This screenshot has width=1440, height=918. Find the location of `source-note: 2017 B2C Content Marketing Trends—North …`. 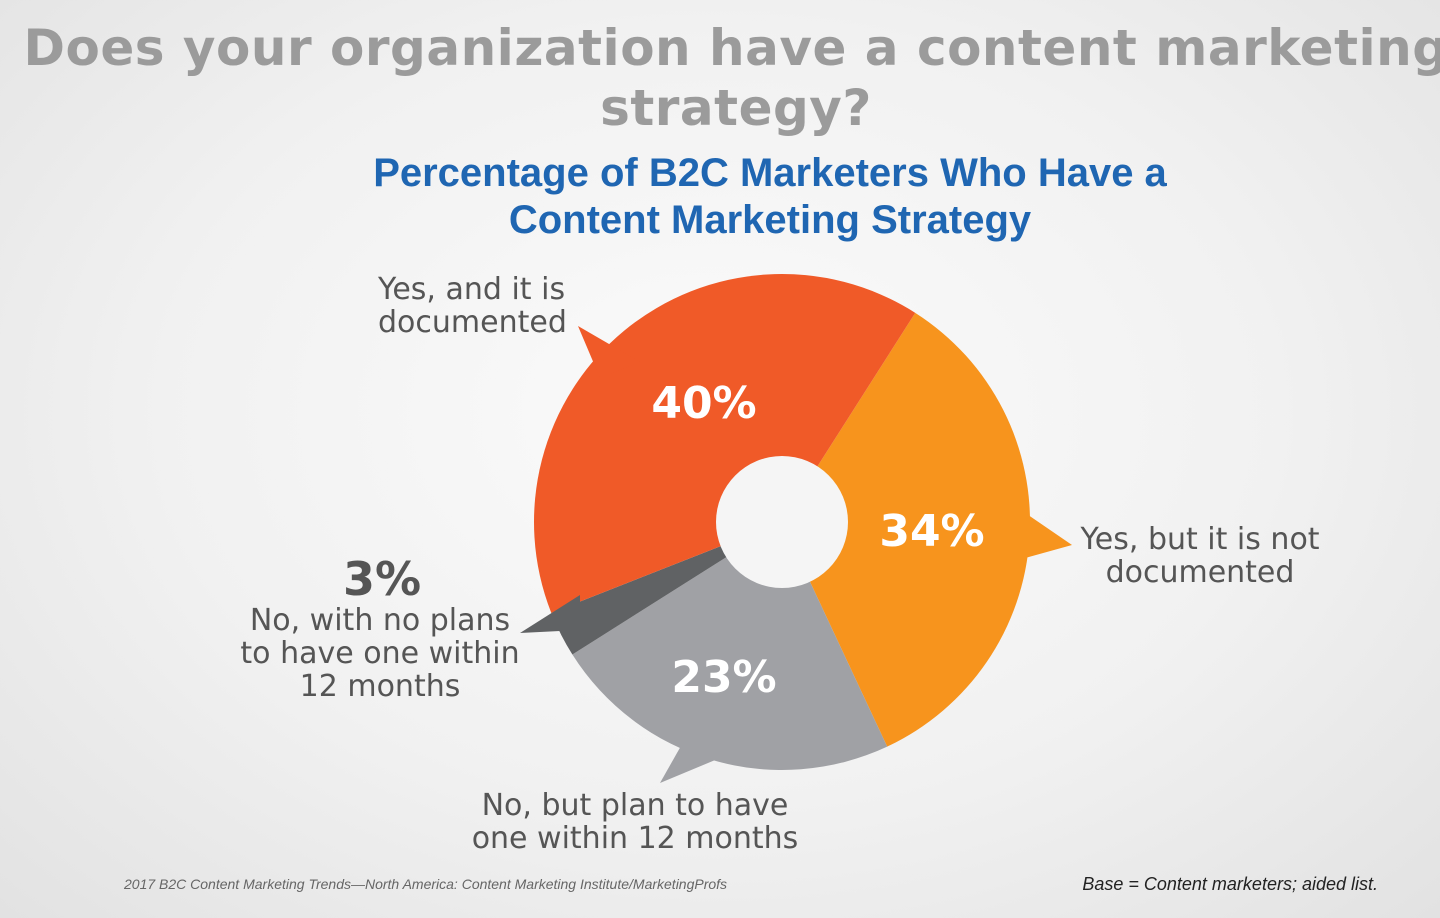

source-note: 2017 B2C Content Marketing Trends—North … is located at coordinates (426, 884).